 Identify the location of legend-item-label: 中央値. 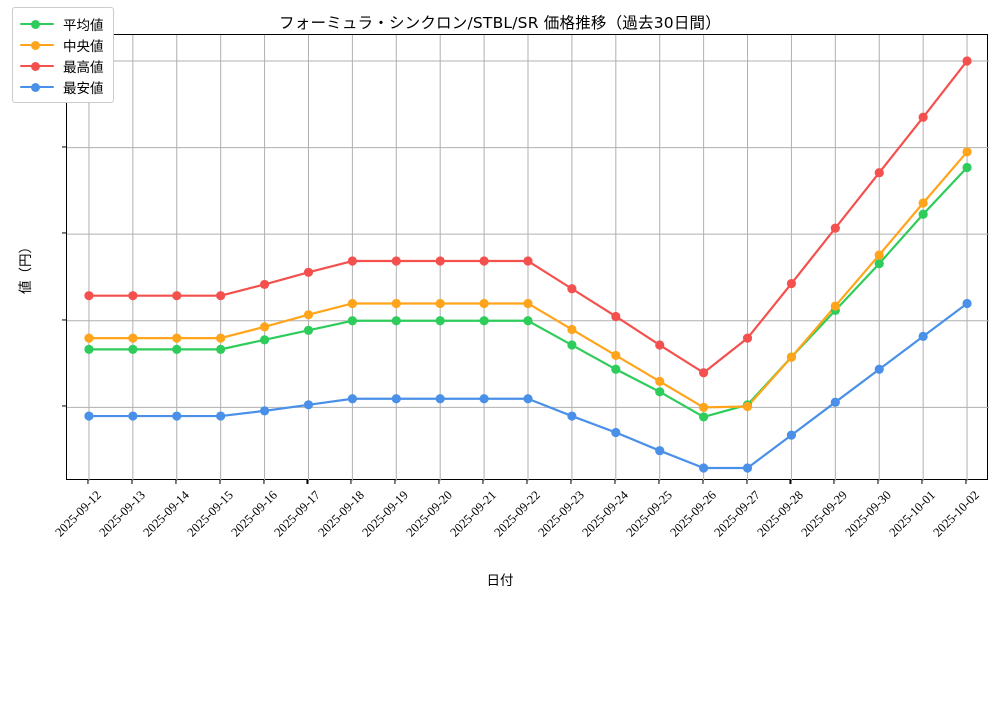
(83, 46).